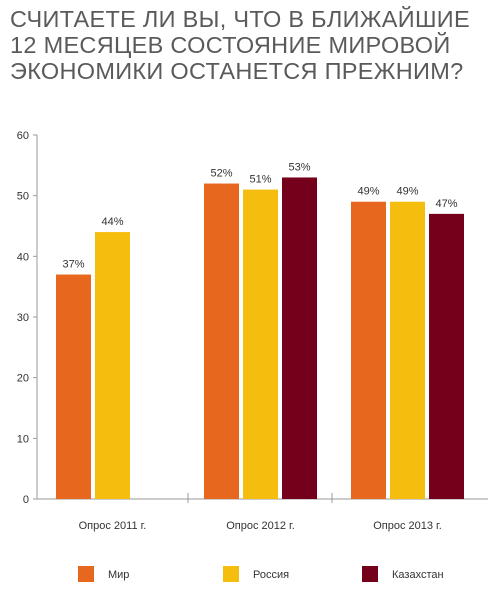  What do you see at coordinates (23, 439) in the screenshot?
I see `y-tick-label: 10` at bounding box center [23, 439].